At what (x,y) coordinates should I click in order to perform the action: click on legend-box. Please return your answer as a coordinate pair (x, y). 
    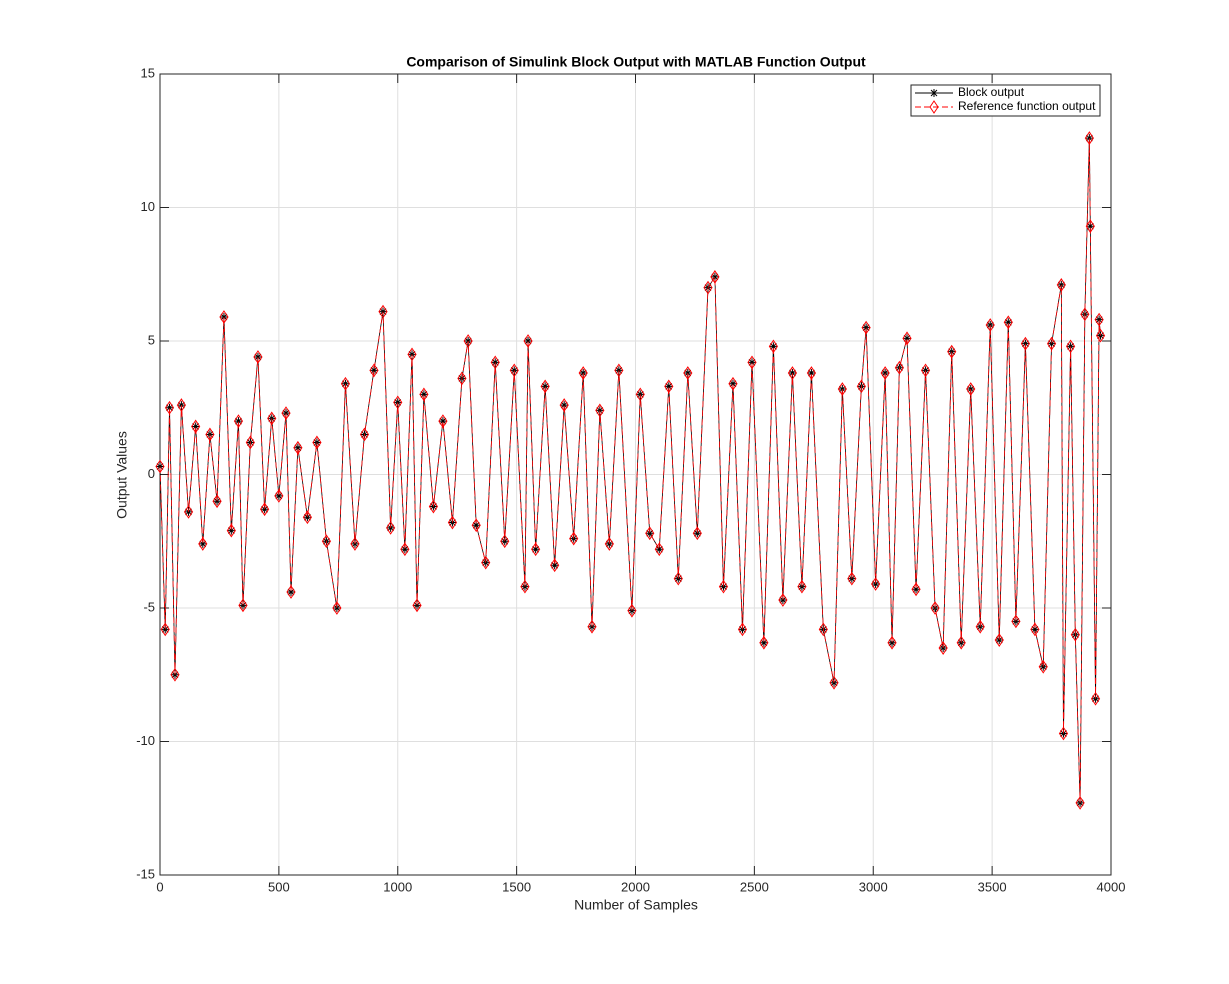
    Looking at the image, I should click on (1005, 100).